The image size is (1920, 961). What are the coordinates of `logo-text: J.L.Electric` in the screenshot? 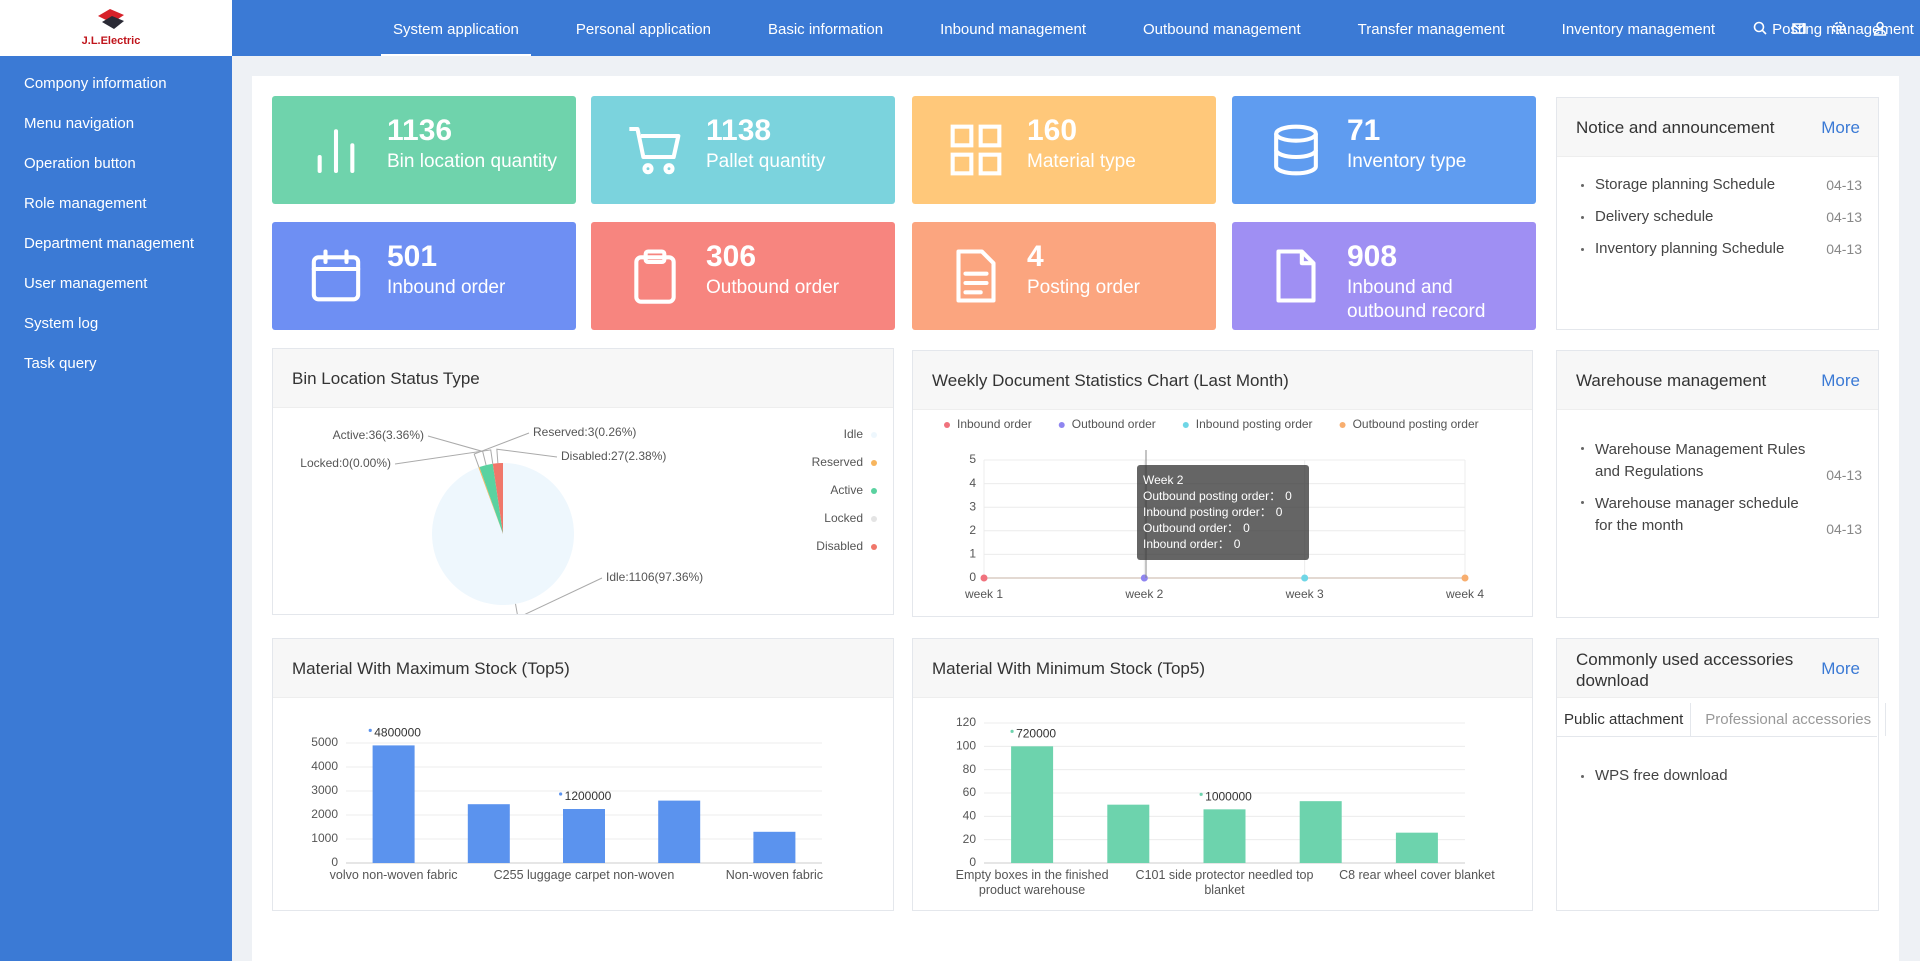 It's located at (111, 41).